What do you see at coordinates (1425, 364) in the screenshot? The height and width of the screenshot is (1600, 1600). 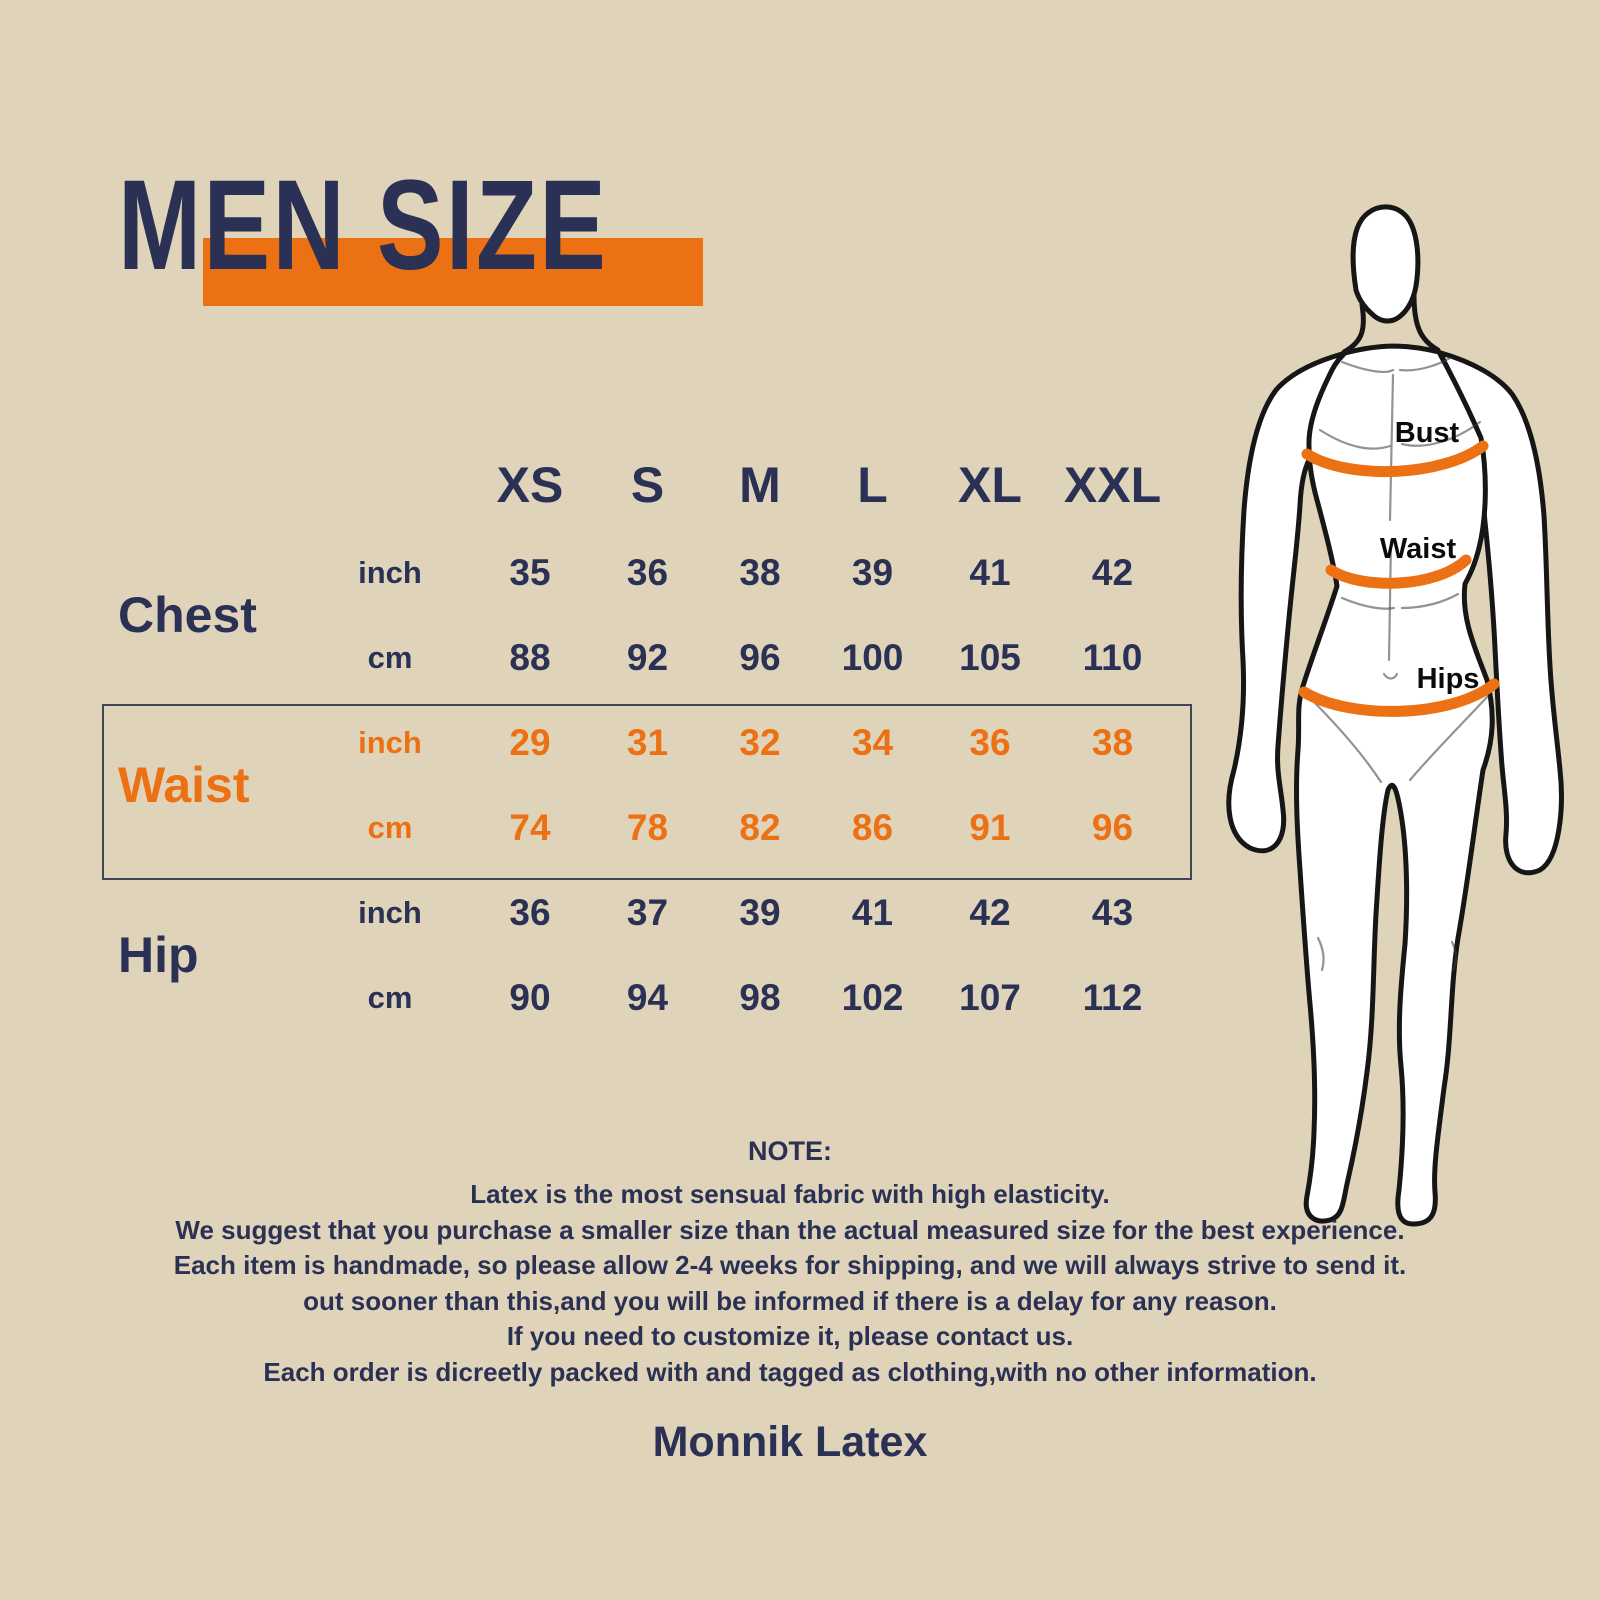 I see `figure-collarbone-right` at bounding box center [1425, 364].